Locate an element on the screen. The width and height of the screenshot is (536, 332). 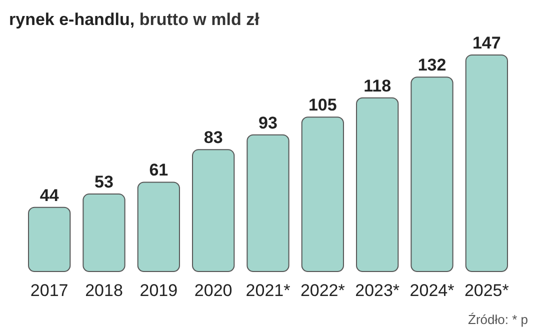
text: Źródło: * p is located at coordinates (498, 319).